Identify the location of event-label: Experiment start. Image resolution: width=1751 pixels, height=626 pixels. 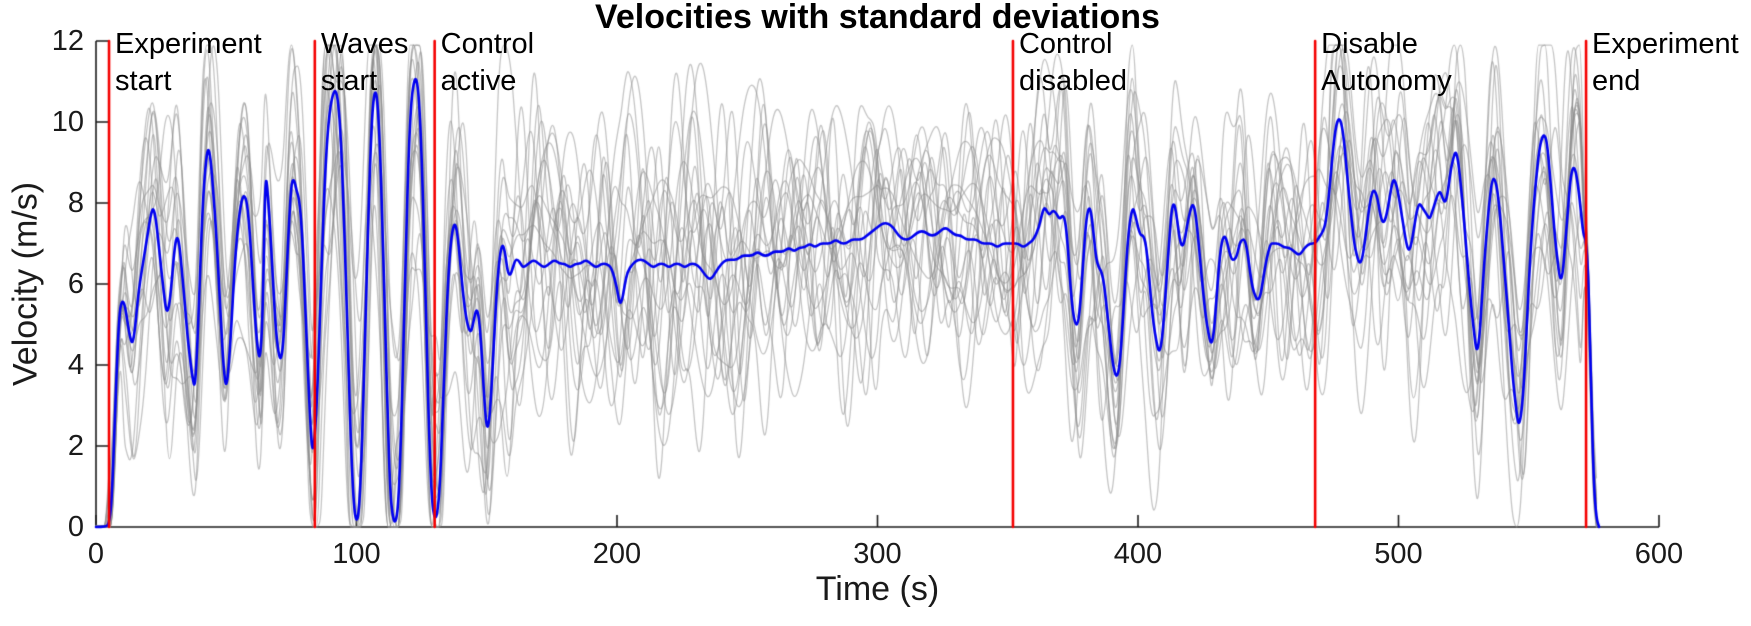
(188, 62).